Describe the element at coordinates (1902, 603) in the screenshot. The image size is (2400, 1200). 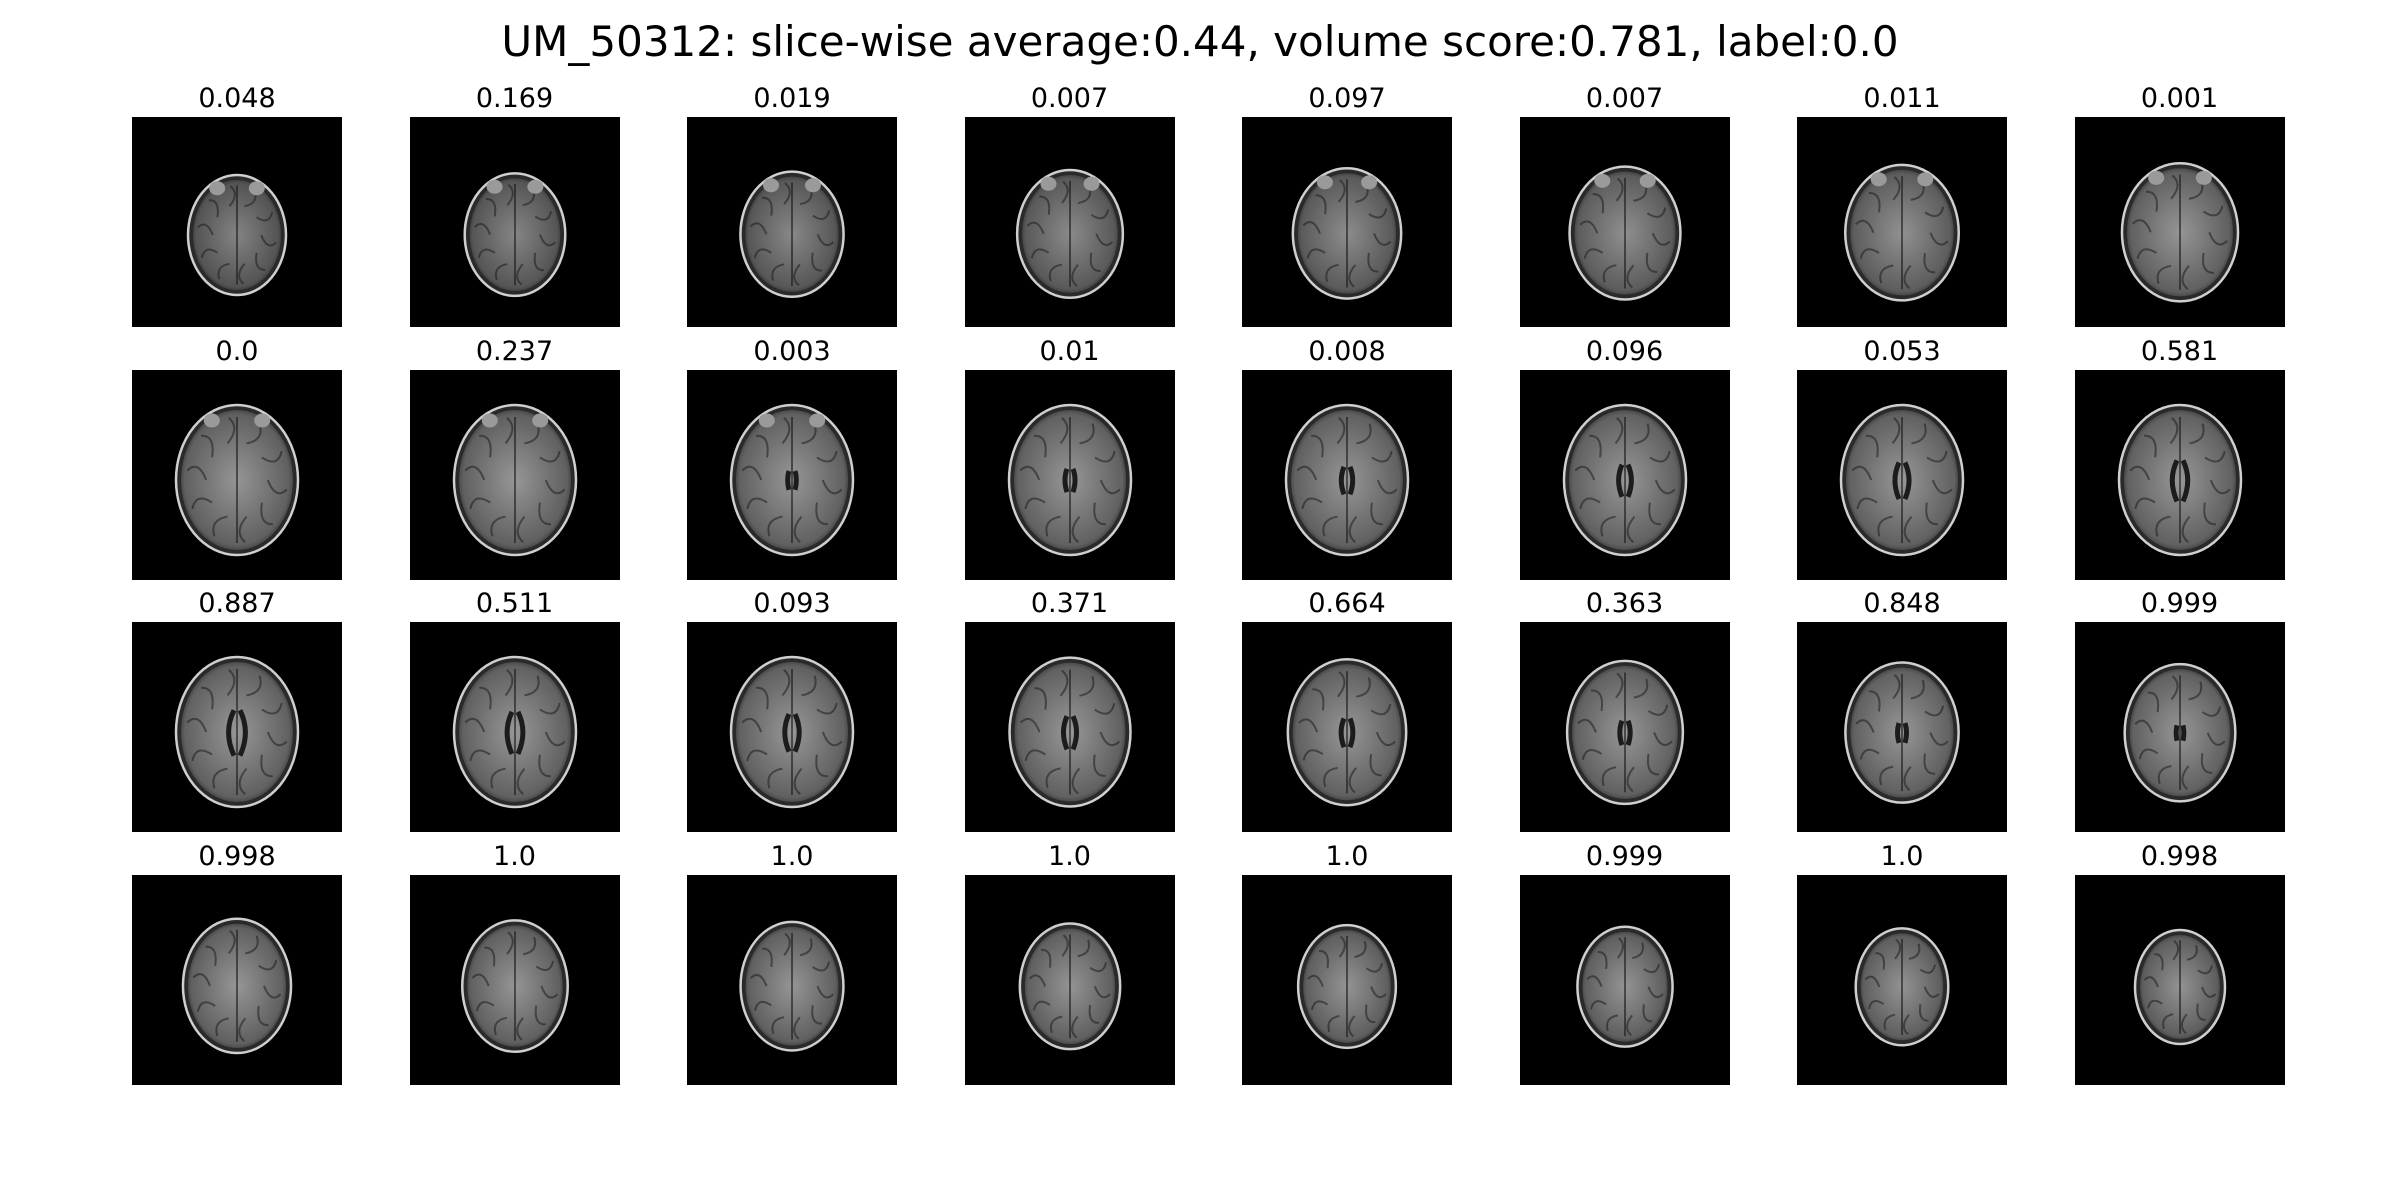
I see `slice-score-label: 0.848` at that location.